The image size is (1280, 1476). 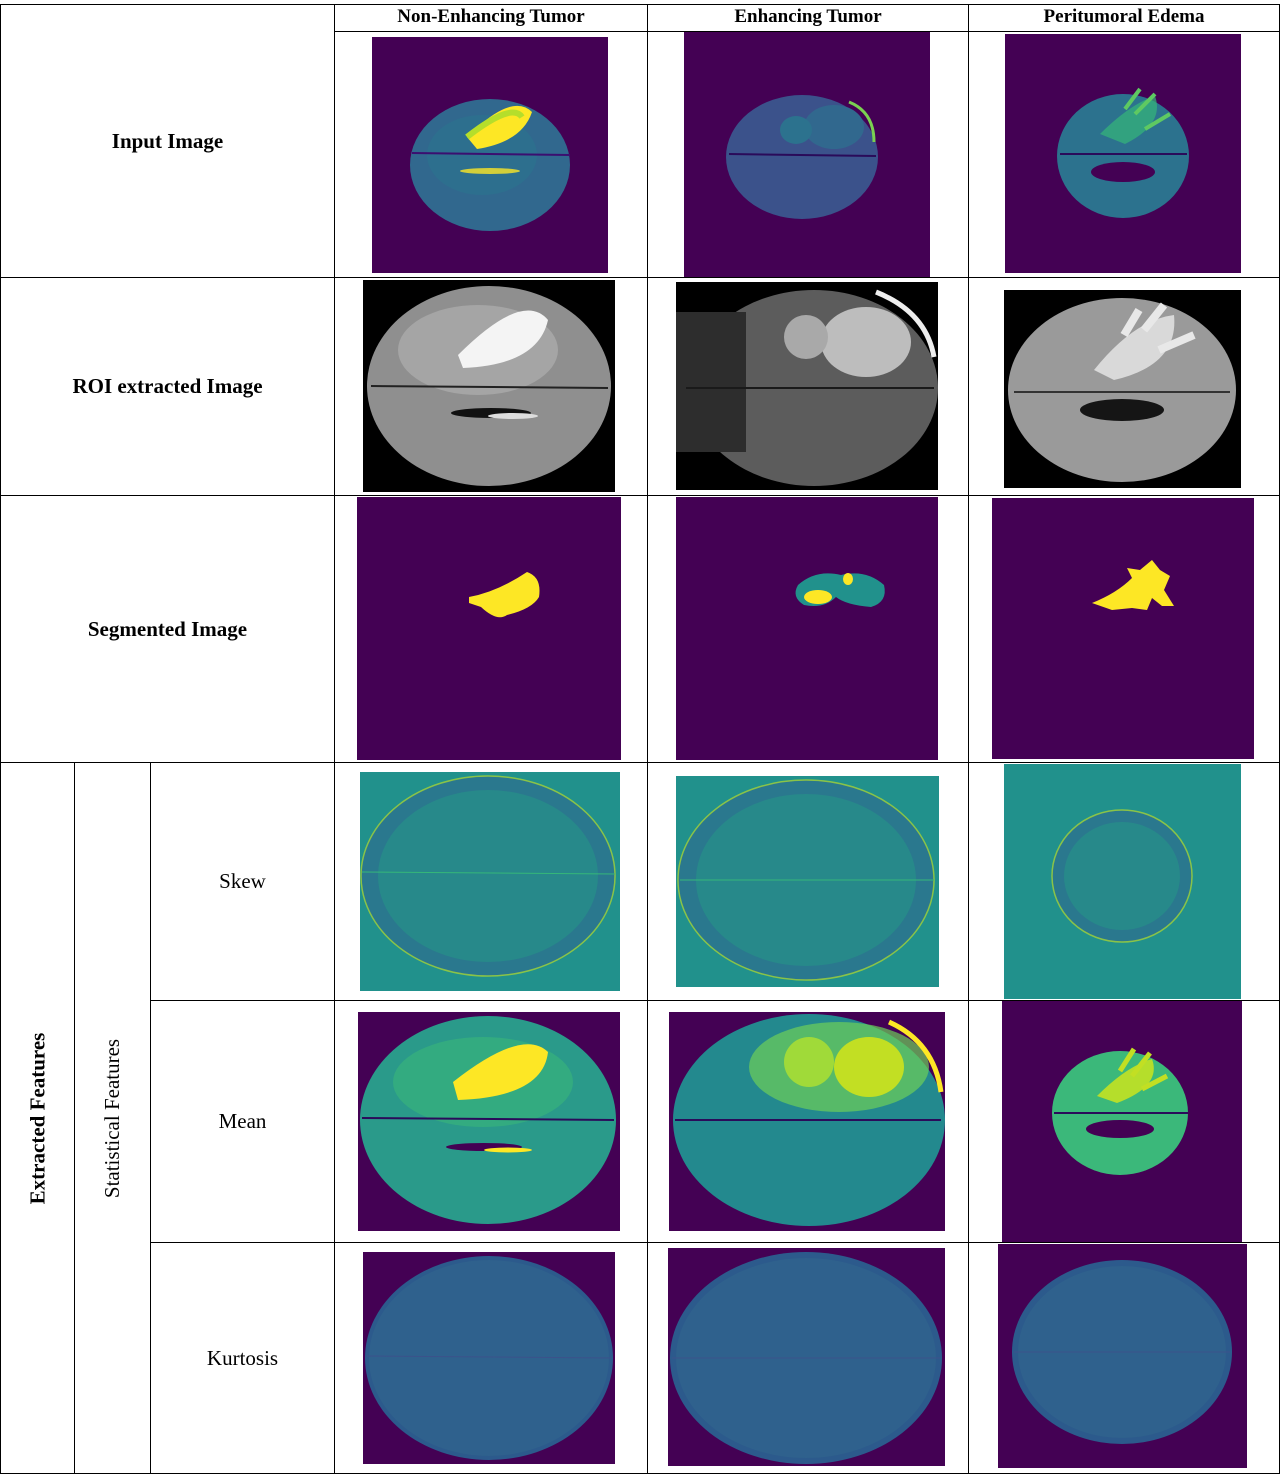 What do you see at coordinates (242, 1121) in the screenshot?
I see `feature-label-mean: Mean` at bounding box center [242, 1121].